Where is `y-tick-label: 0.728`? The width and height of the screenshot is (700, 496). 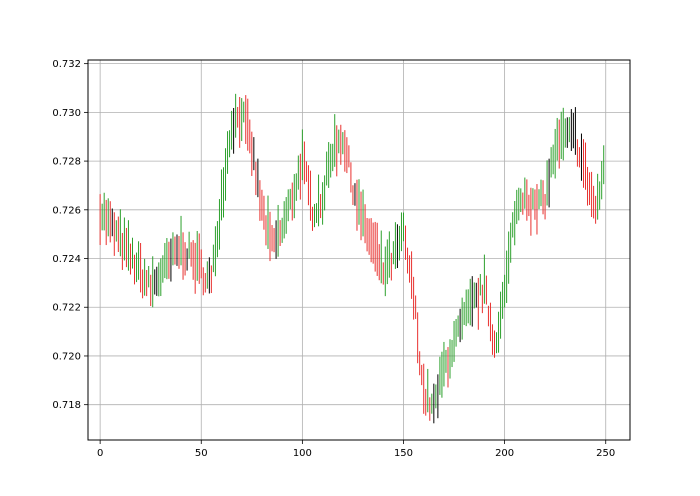 y-tick-label: 0.728 is located at coordinates (66, 162).